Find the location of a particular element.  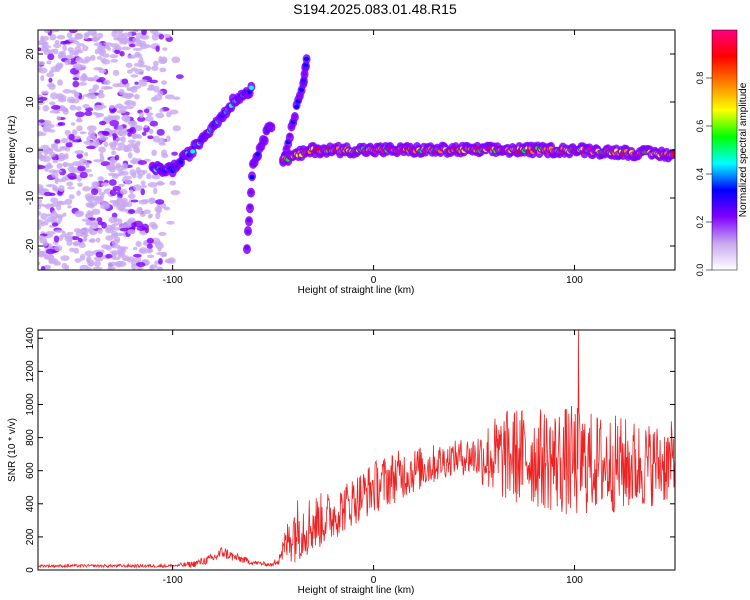

y-tick-label: -10 is located at coordinates (30, 197).